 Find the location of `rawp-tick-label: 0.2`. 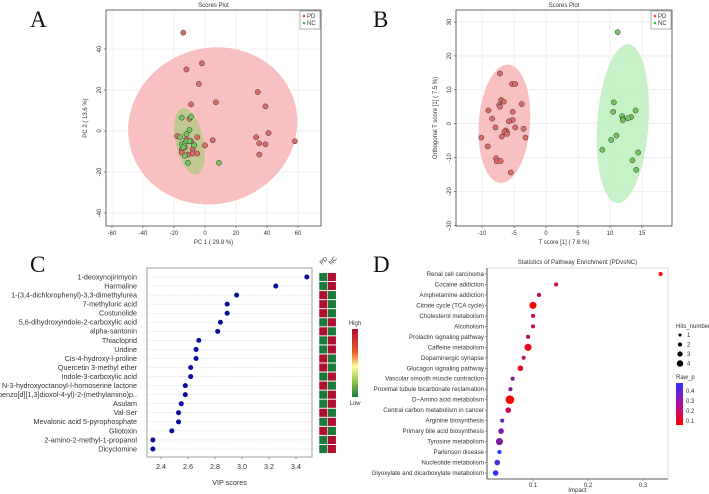

rawp-tick-label: 0.2 is located at coordinates (690, 412).